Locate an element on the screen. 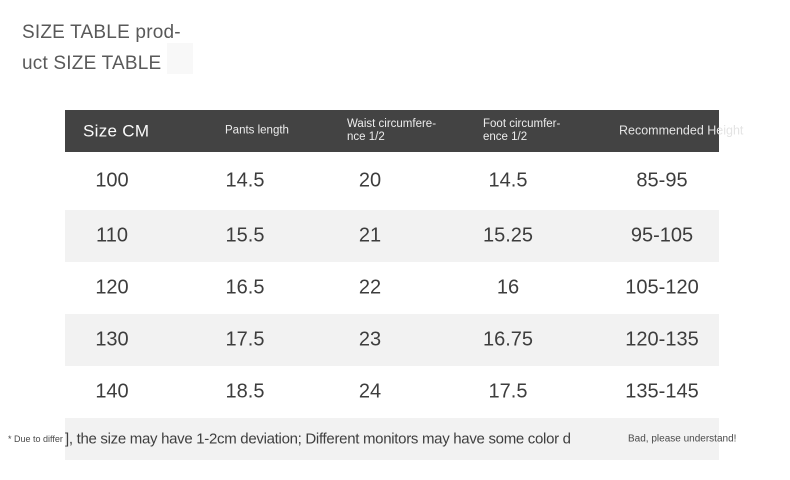 The image size is (790, 480). header-foot-line2: ence 1/2 is located at coordinates (505, 137).